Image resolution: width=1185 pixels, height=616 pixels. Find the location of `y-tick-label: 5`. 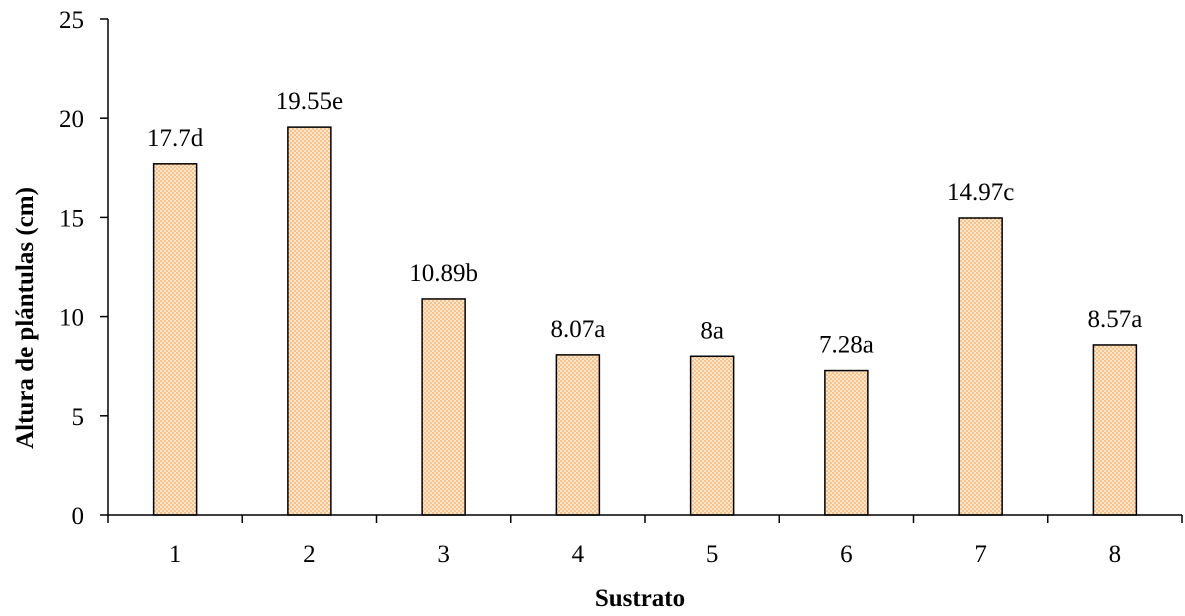

y-tick-label: 5 is located at coordinates (78, 417).